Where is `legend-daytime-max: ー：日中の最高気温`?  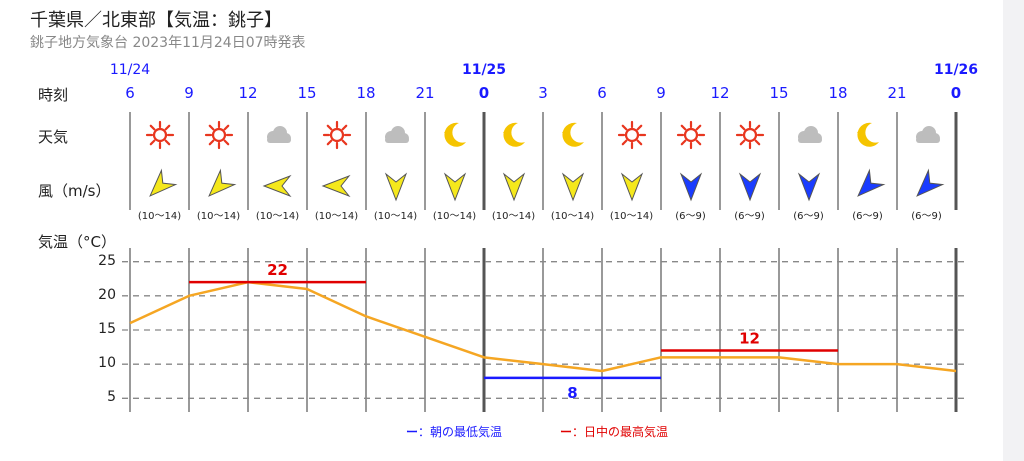 legend-daytime-max: ー：日中の最高気温 is located at coordinates (614, 431).